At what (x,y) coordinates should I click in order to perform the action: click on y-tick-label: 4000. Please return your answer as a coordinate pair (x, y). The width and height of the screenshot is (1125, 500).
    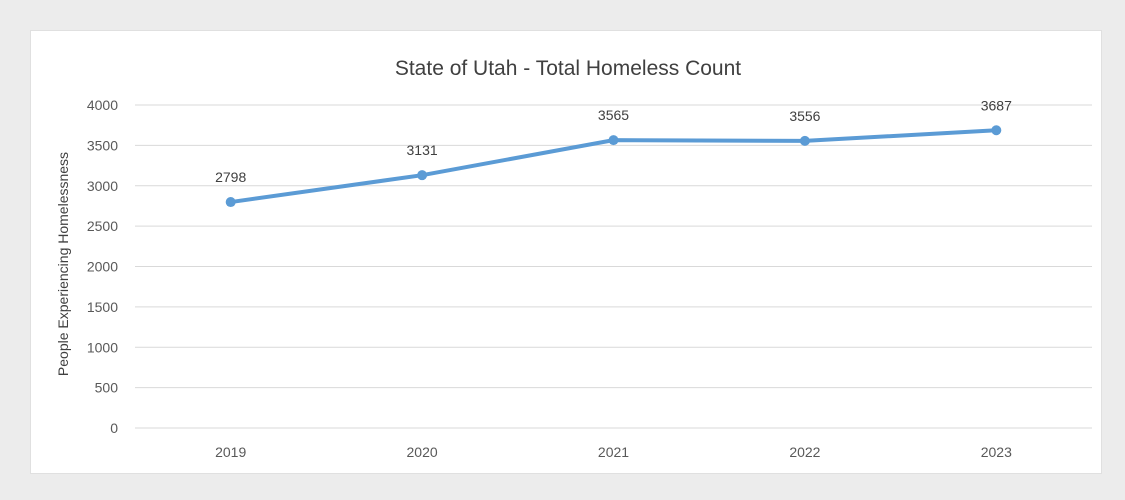
    Looking at the image, I should click on (102, 105).